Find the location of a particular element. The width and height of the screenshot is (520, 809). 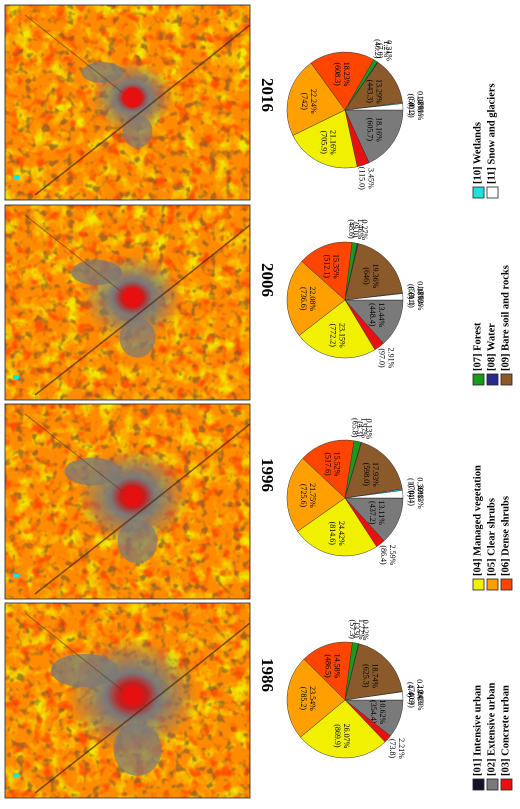

legend-label: [03] Concrete urban is located at coordinates (505, 730).